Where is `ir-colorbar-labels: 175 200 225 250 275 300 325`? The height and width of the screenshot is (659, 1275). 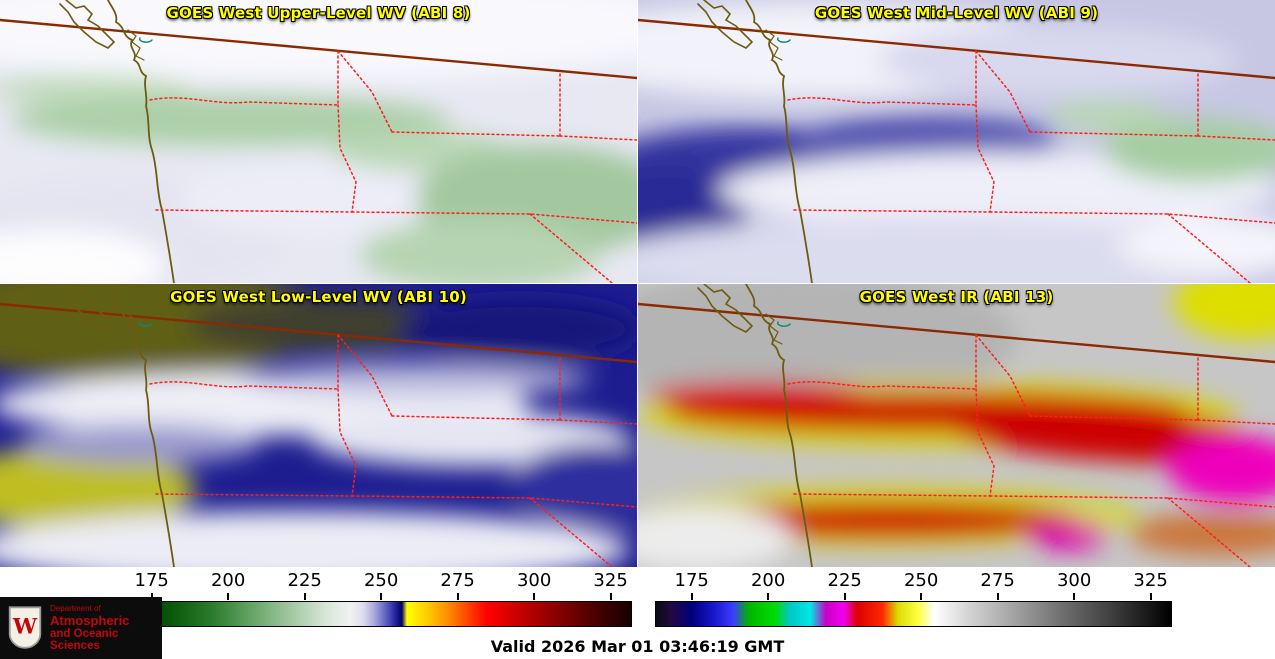 ir-colorbar-labels: 175 200 225 250 275 300 325 is located at coordinates (913, 581).